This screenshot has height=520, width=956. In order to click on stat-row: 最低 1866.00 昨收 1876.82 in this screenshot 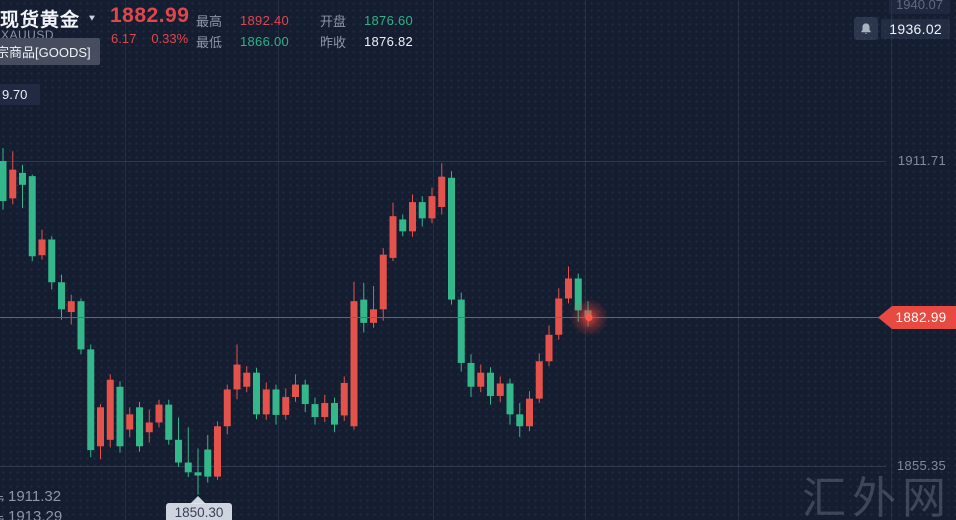, I will do `click(320, 41)`.